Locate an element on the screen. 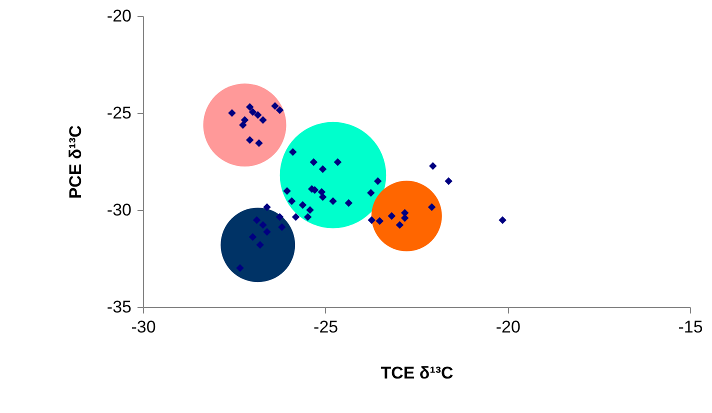  x-tick-label: -25 is located at coordinates (326, 327).